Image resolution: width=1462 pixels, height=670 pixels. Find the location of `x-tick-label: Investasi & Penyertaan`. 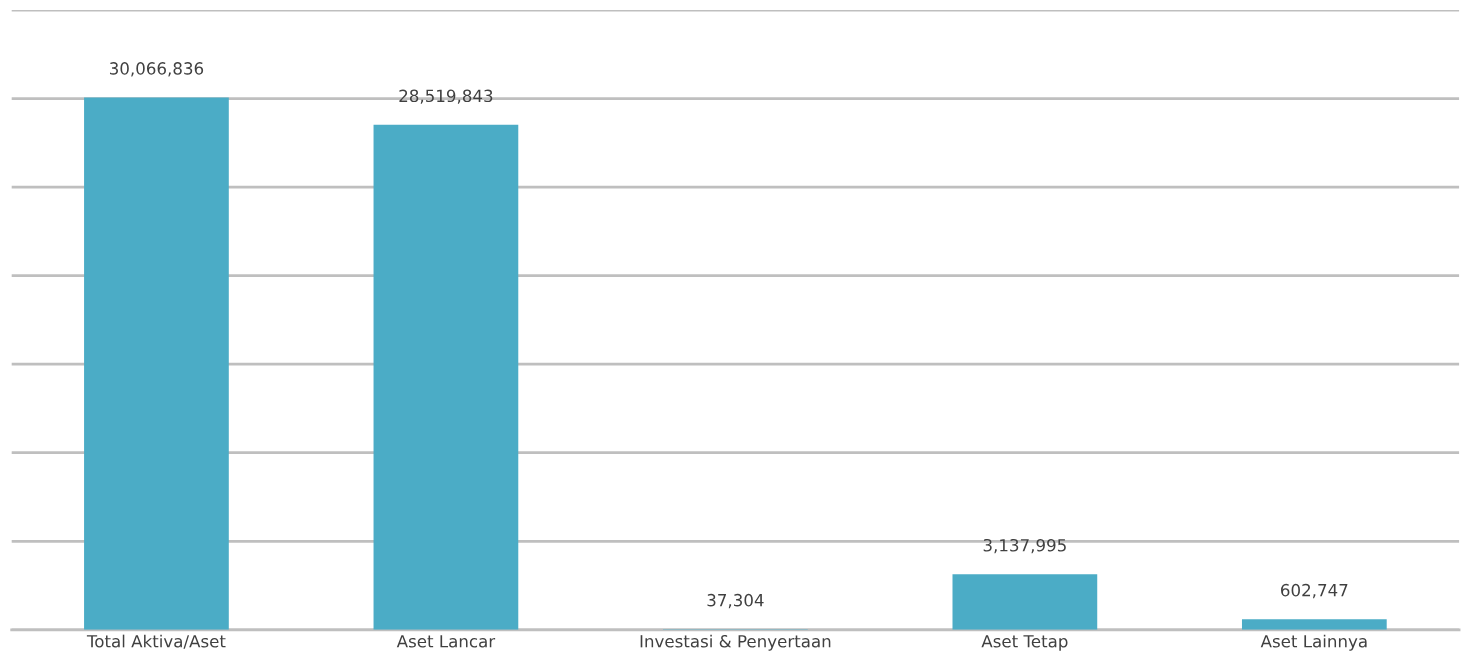

x-tick-label: Investasi & Penyertaan is located at coordinates (735, 642).